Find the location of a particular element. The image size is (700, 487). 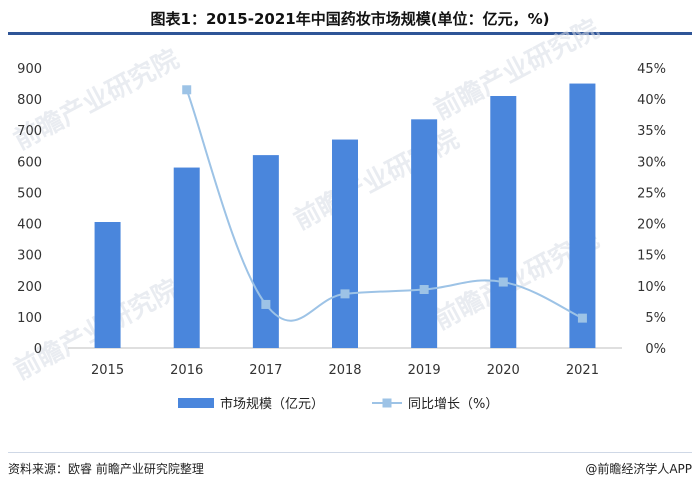

y-right-tick-label: 20% is located at coordinates (651, 225).